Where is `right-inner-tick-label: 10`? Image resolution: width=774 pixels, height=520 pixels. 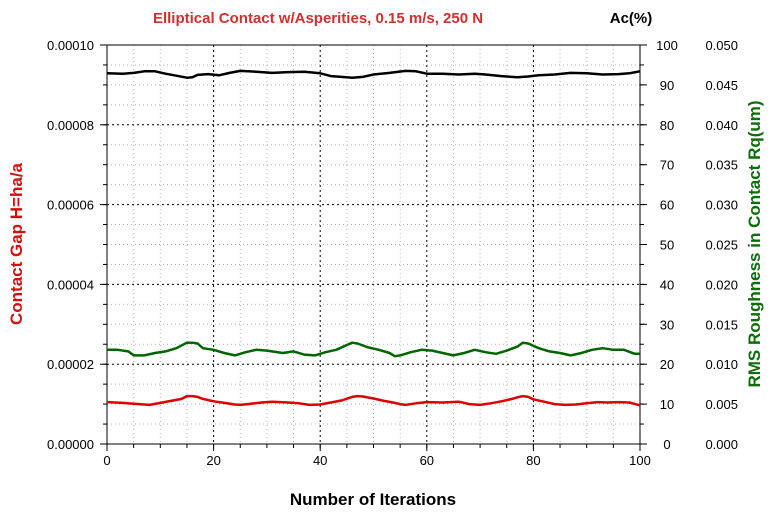 right-inner-tick-label: 10 is located at coordinates (667, 404).